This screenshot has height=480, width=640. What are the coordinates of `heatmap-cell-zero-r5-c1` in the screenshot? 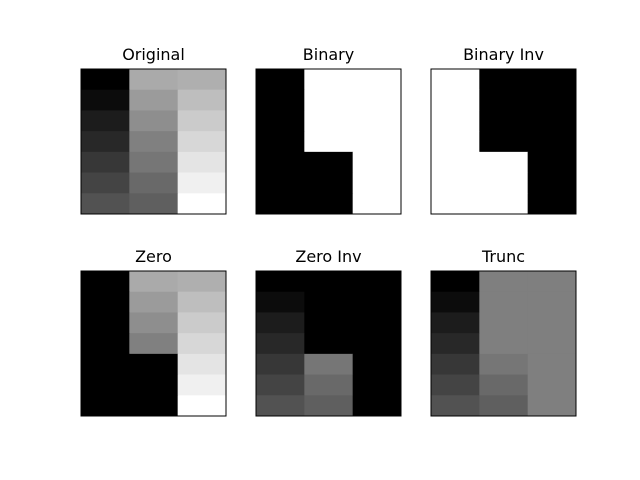 It's located at (154, 385).